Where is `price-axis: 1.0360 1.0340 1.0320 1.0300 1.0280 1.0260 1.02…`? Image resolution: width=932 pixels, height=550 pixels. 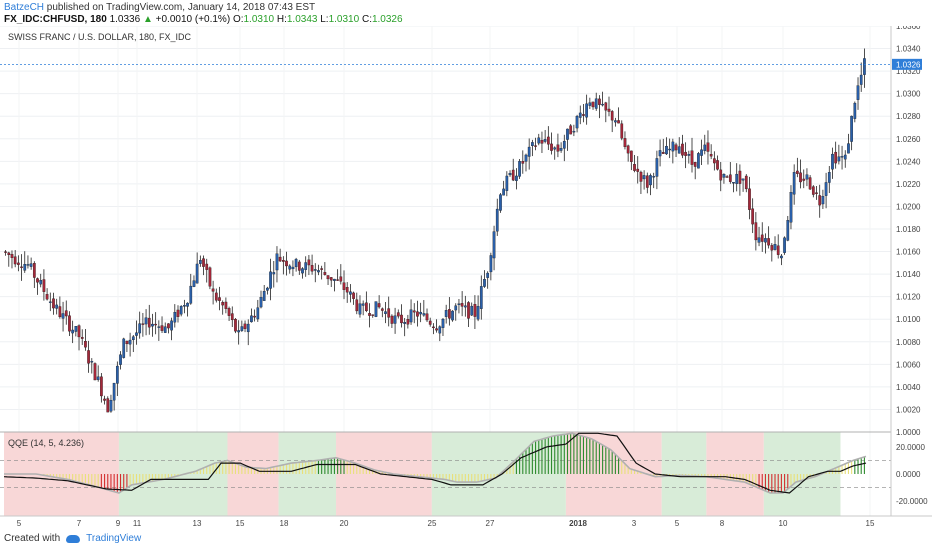
price-axis: 1.0360 1.0340 1.0320 1.0300 1.0280 1.0260 1.02… is located at coordinates (908, 231).